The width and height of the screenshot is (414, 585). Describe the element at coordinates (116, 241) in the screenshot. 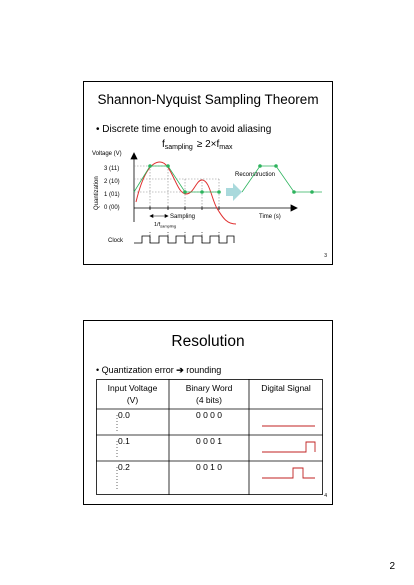

I see `clock-label: Clock` at that location.